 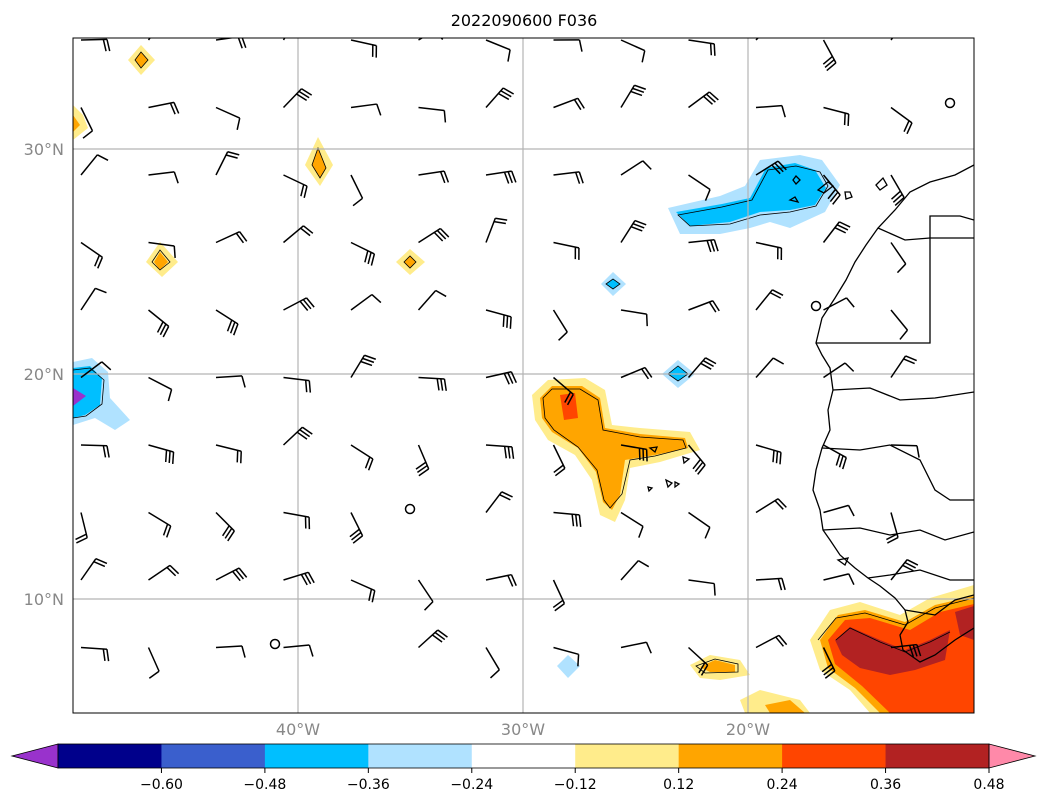 I want to click on longitude-labels: 40°W 30°W 20°W, so click(x=523, y=729).